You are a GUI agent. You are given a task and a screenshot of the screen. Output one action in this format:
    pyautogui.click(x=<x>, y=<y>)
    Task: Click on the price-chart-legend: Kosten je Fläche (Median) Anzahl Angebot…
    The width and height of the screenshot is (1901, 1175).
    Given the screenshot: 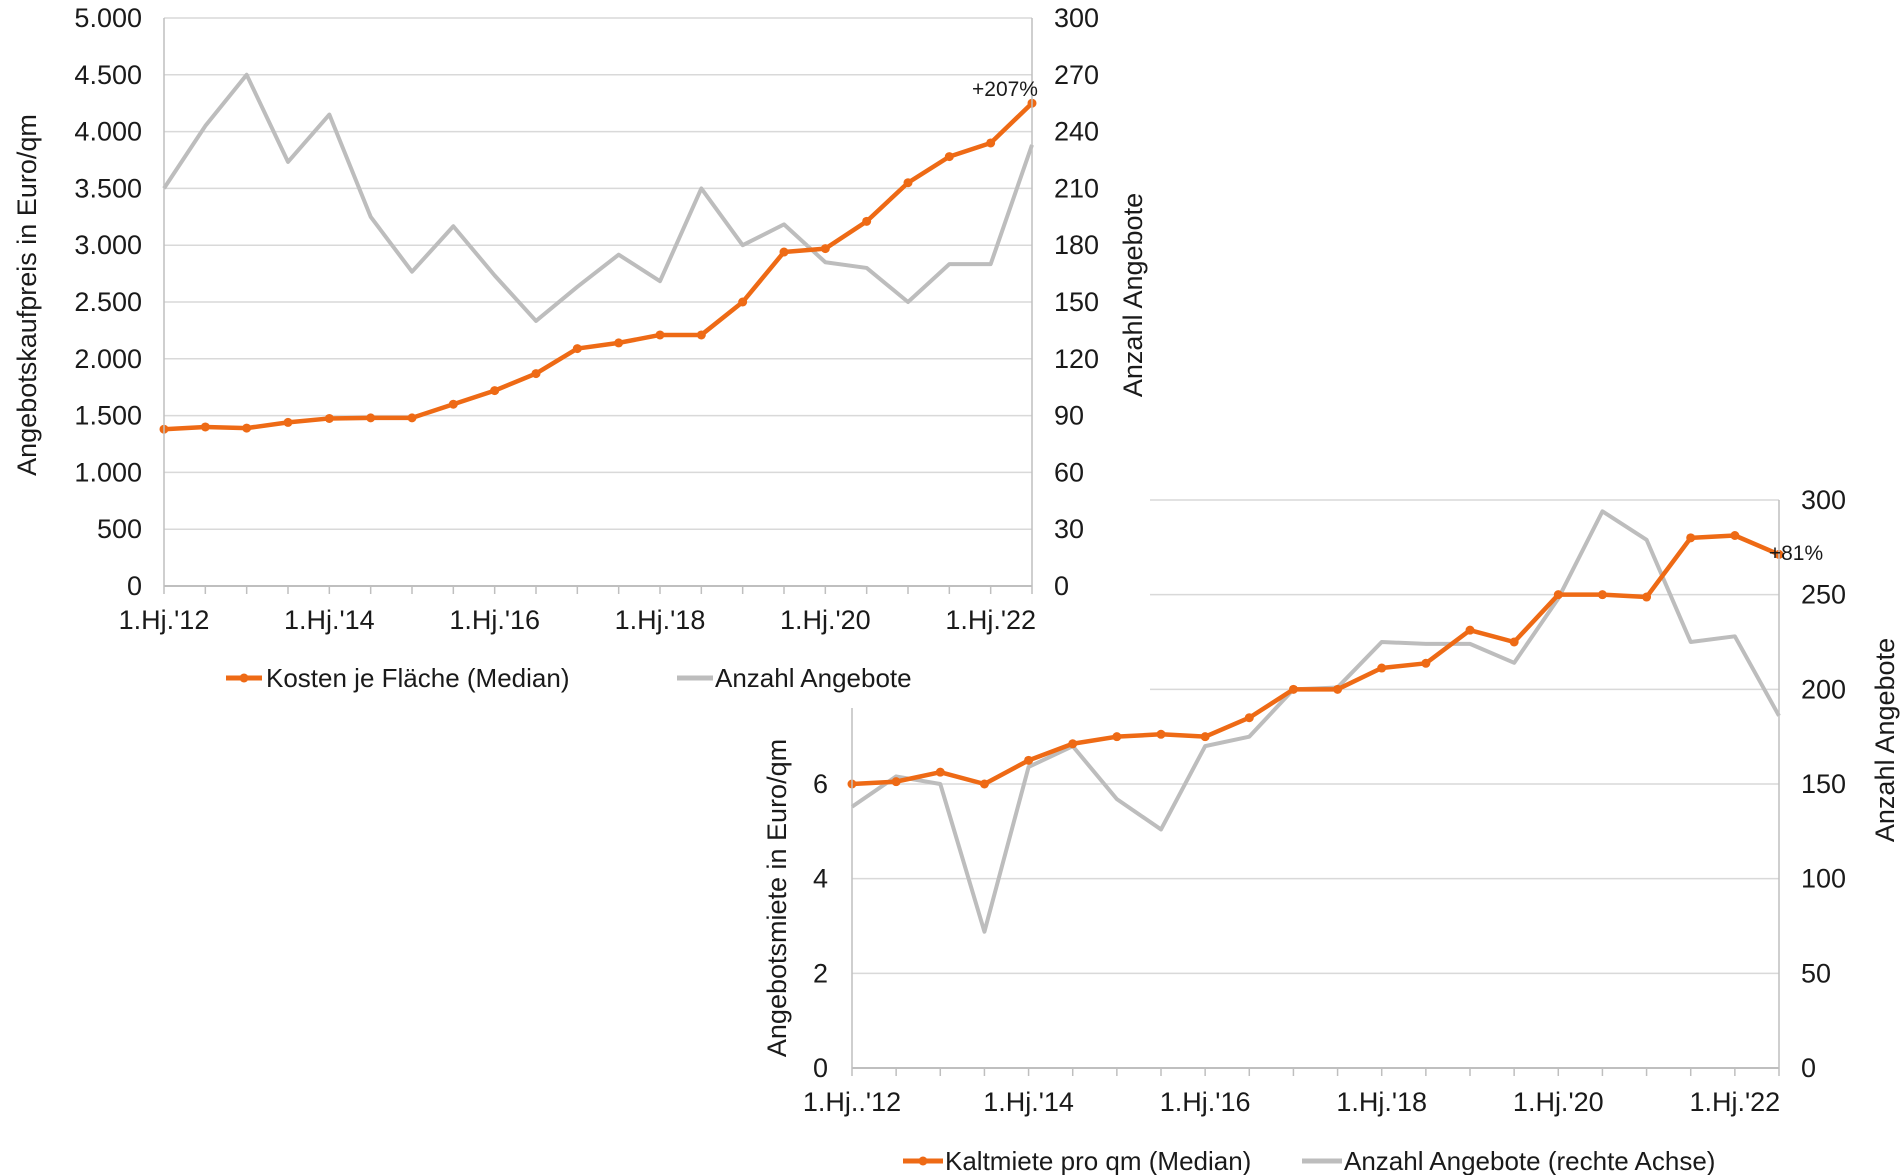 What is the action you would take?
    pyautogui.click(x=569, y=678)
    